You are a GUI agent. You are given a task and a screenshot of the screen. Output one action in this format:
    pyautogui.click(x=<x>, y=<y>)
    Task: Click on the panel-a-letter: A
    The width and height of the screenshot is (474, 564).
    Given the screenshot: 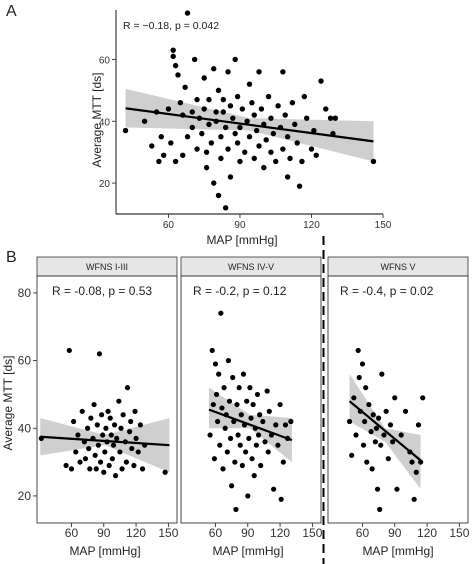 What is the action you would take?
    pyautogui.click(x=11, y=11)
    